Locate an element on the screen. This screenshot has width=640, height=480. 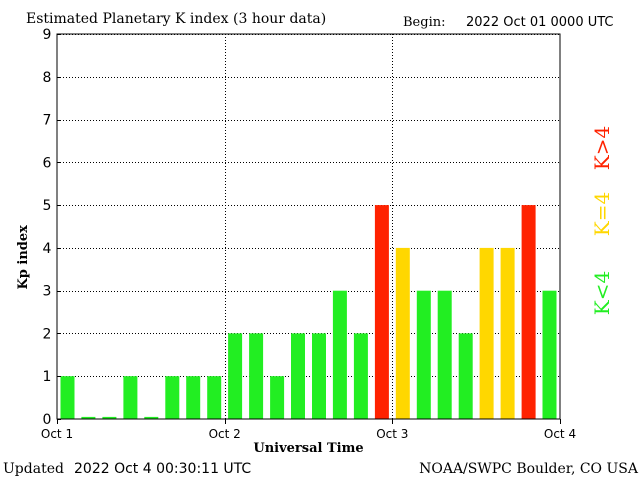
updated-value: 2022 Oct 4 00:30:11 UTC is located at coordinates (163, 469).